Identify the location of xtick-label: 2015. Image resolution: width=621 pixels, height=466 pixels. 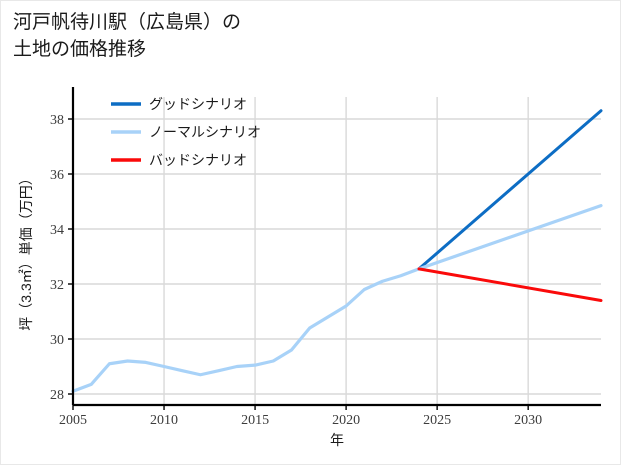
(255, 420).